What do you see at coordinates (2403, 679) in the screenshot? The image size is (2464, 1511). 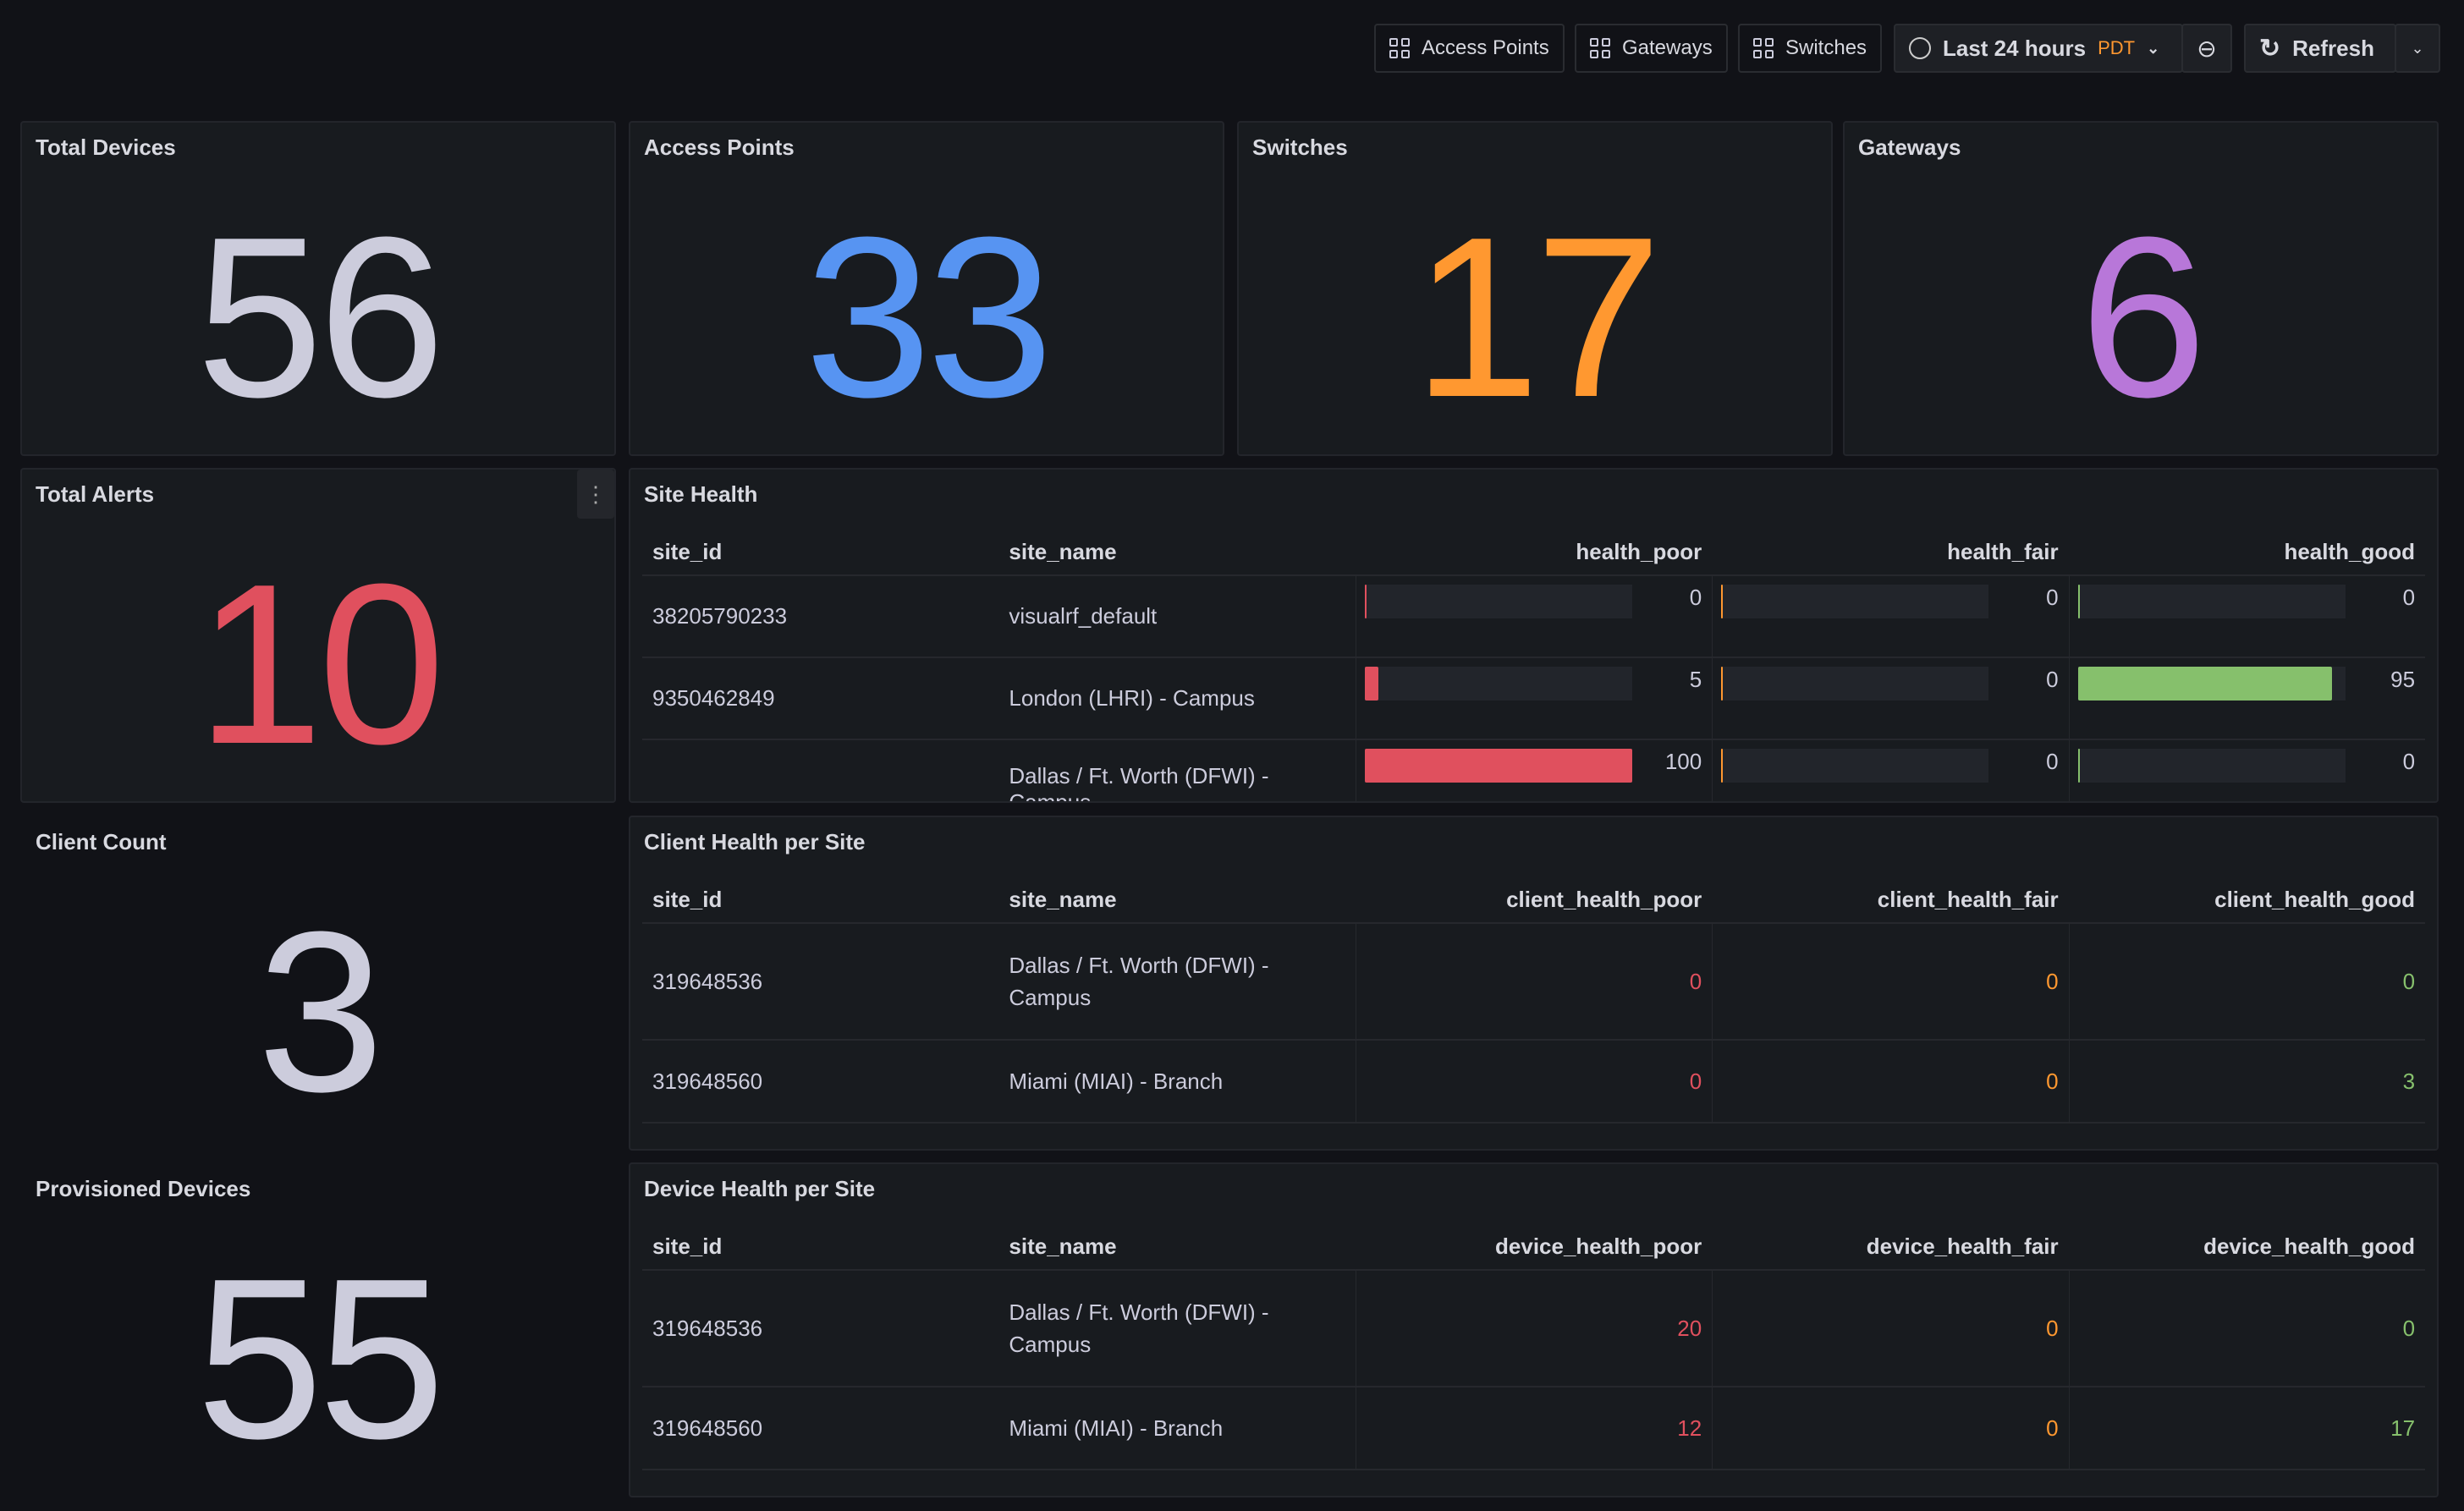 I see `bar-value: 95` at bounding box center [2403, 679].